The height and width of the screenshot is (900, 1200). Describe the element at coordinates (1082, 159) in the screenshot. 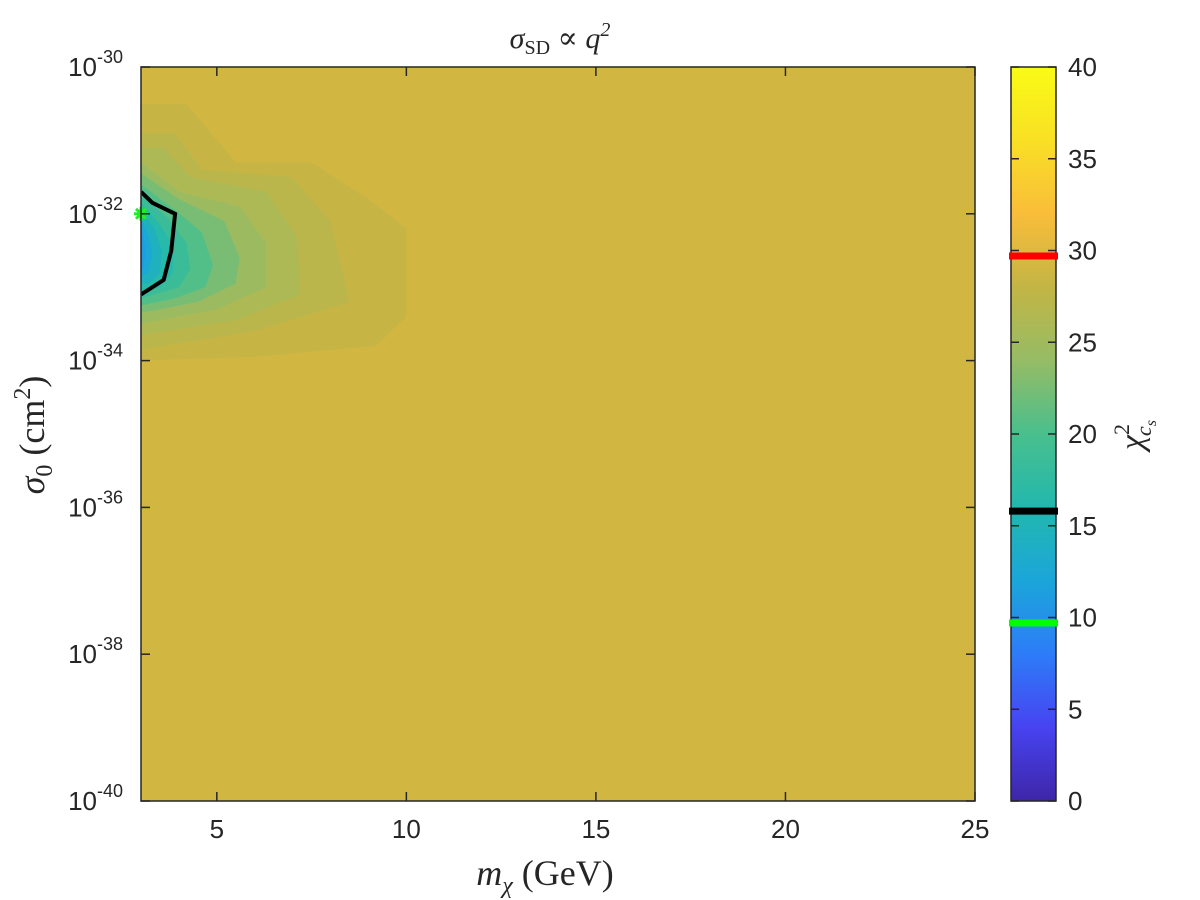

I see `colorbar-tick-label: 35` at that location.